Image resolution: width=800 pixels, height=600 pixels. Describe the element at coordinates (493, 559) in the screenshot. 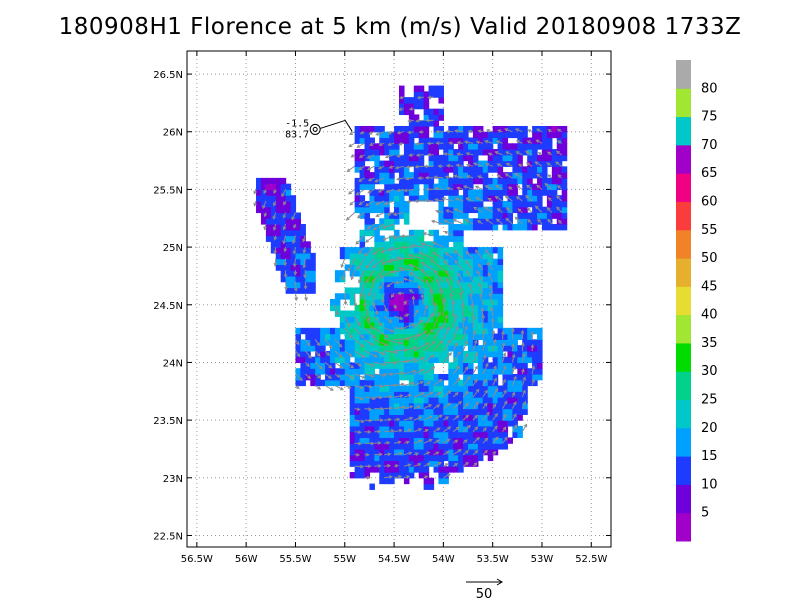

I see `x-tick-label: 53.5W` at that location.